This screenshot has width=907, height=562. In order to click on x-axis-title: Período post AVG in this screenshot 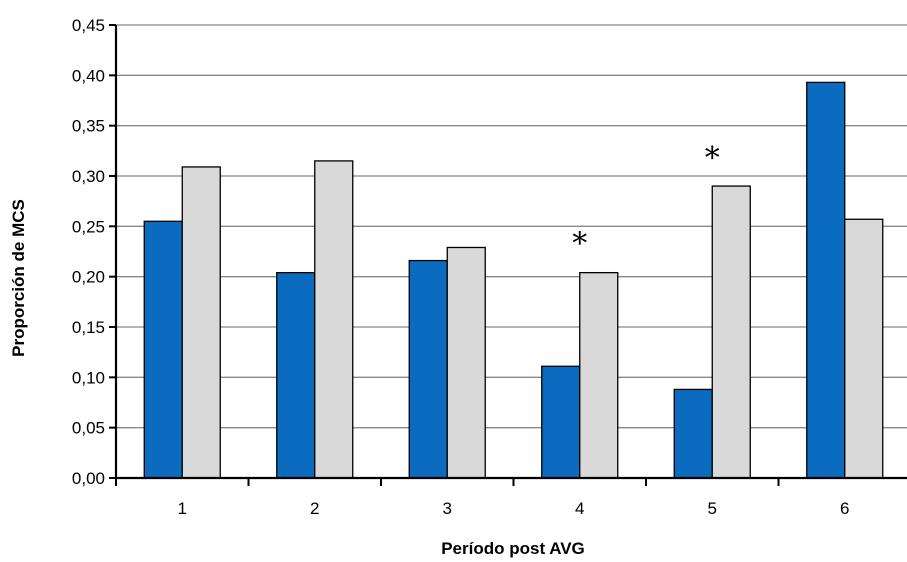, I will do `click(513, 548)`.